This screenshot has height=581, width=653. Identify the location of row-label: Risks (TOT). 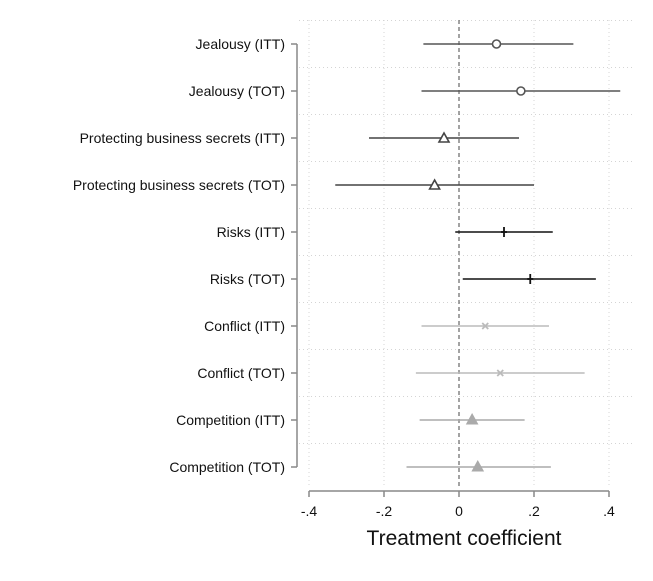
(247, 279).